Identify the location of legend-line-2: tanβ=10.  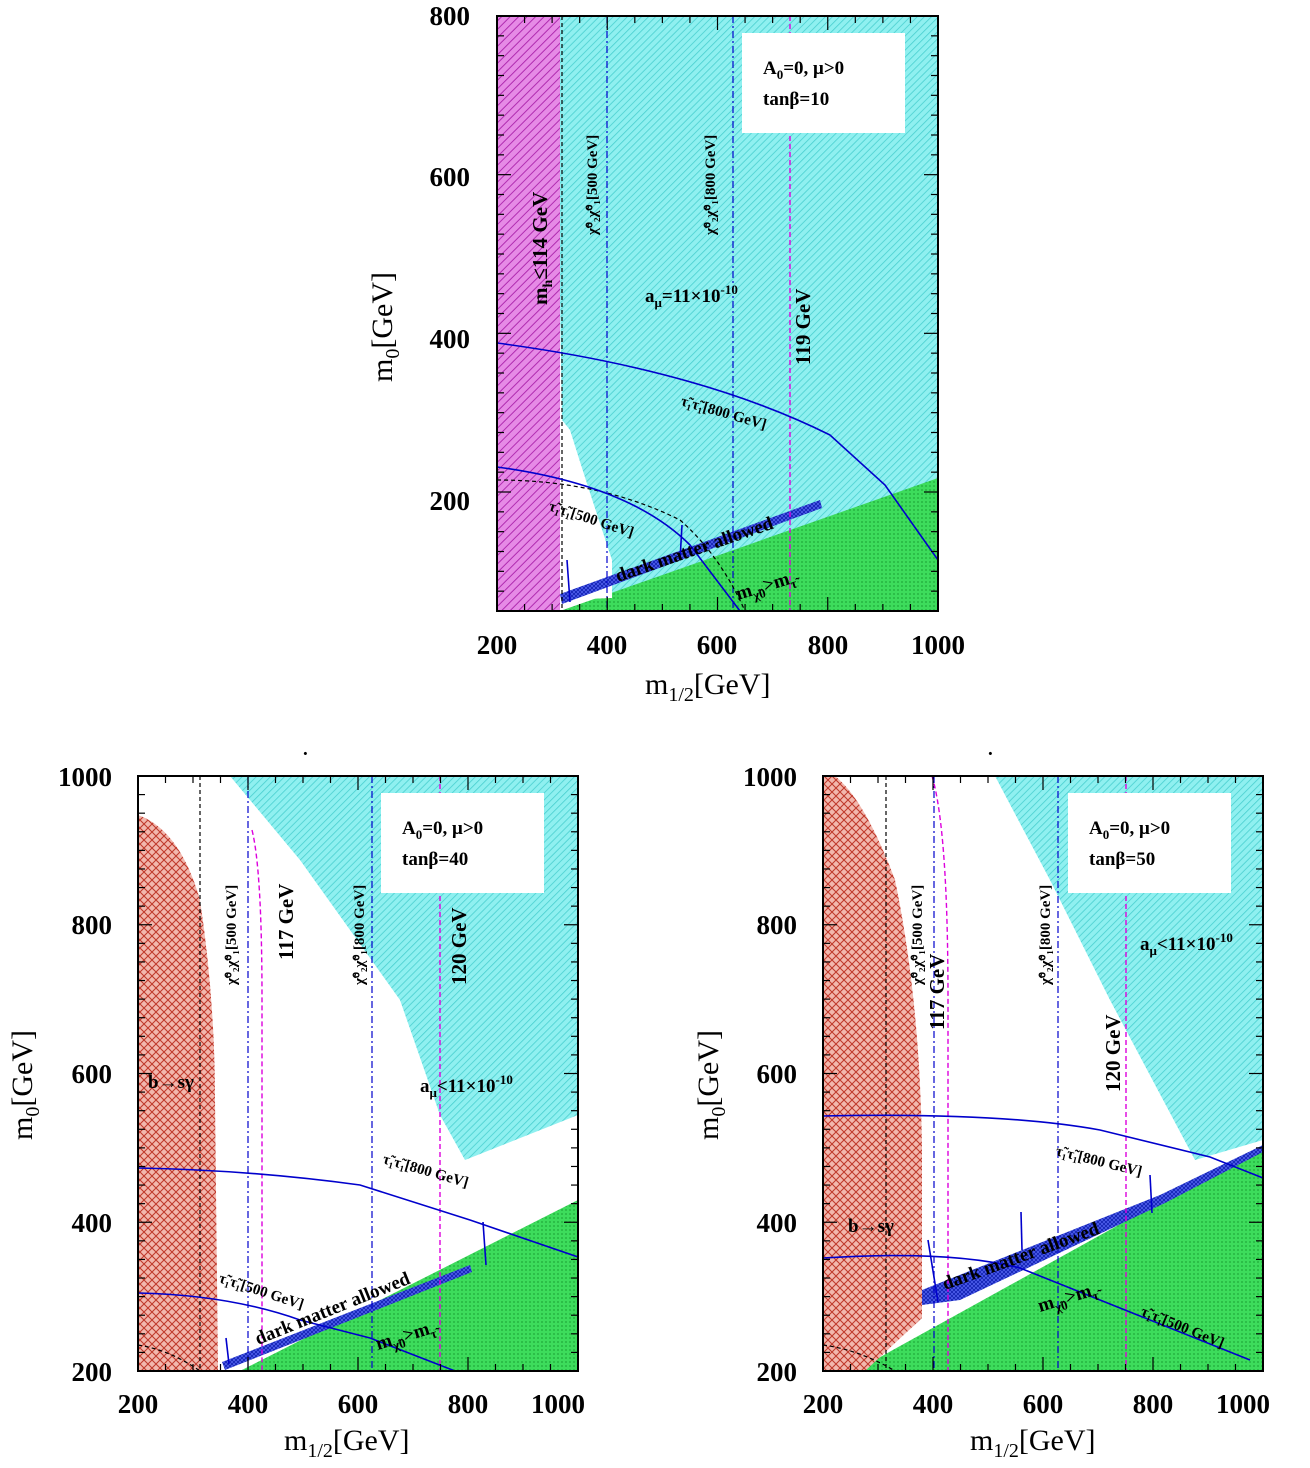
(796, 99).